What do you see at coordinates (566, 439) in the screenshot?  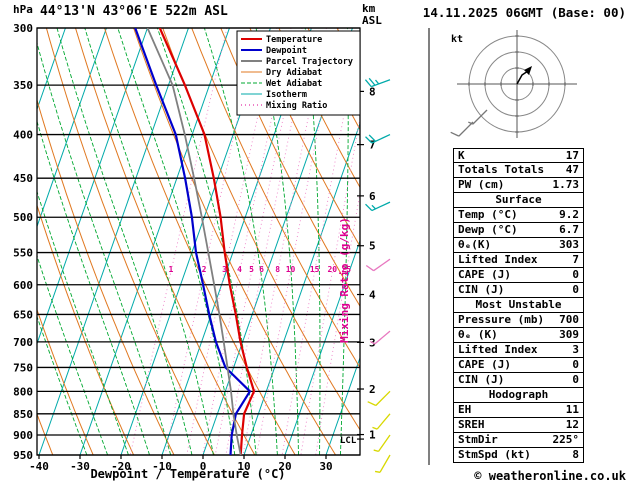 I see `index-value: 225°` at bounding box center [566, 439].